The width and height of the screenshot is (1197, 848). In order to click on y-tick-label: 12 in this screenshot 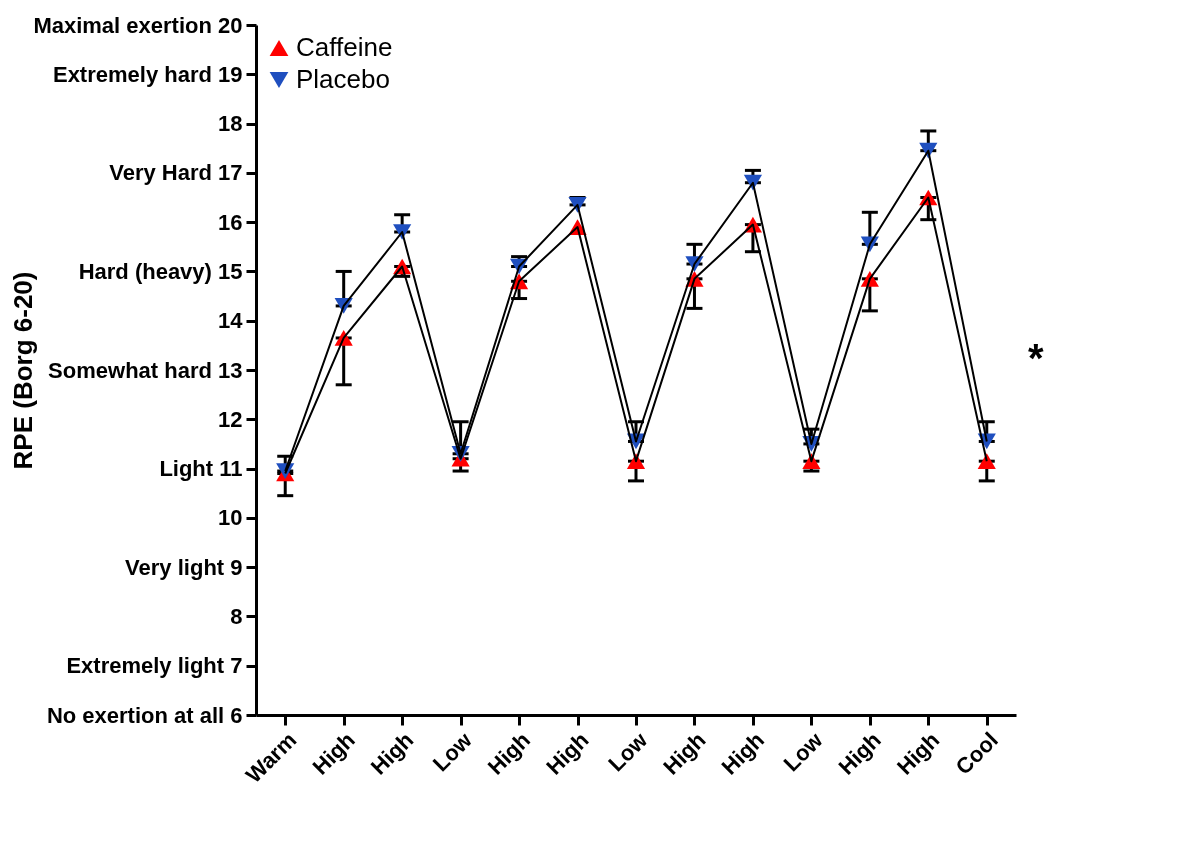, I will do `click(230, 419)`.